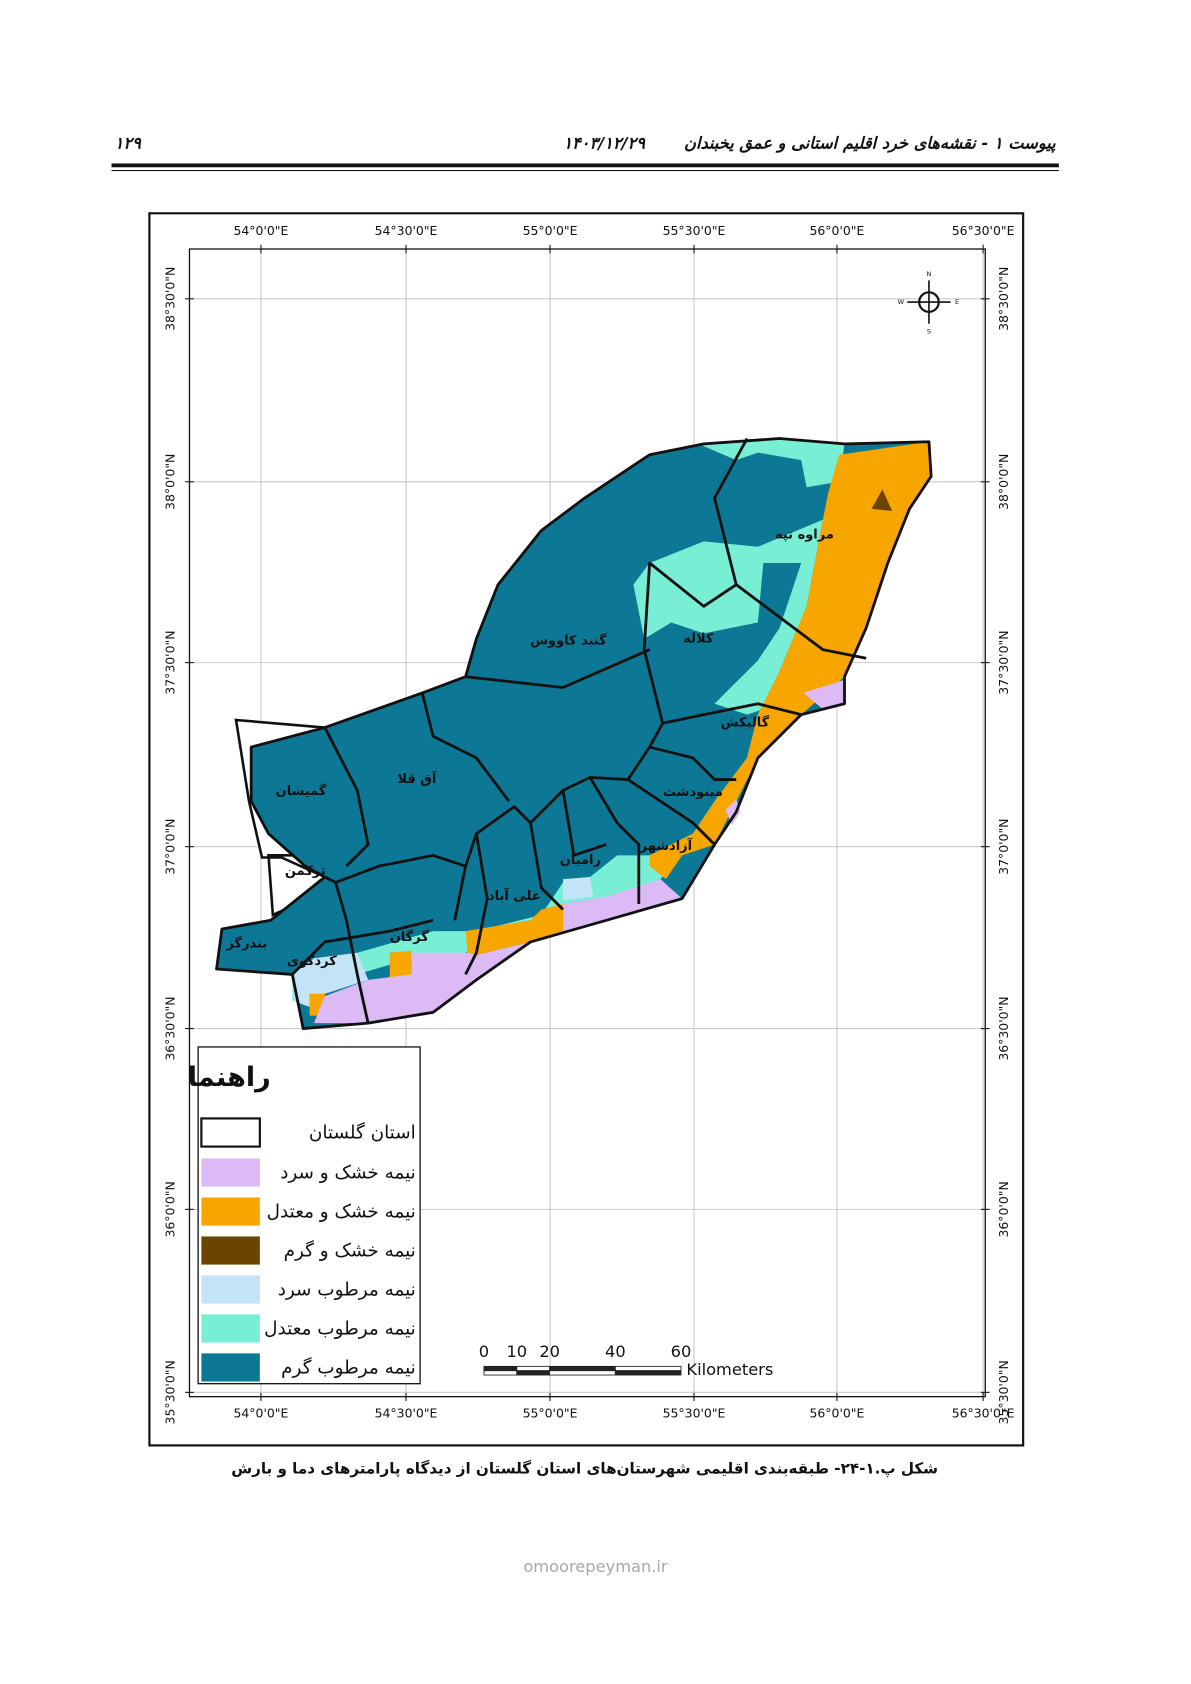 This screenshot has height=1684, width=1191. What do you see at coordinates (347, 1290) in the screenshot?
I see `legend-label: نیمه مرطوب سرد` at bounding box center [347, 1290].